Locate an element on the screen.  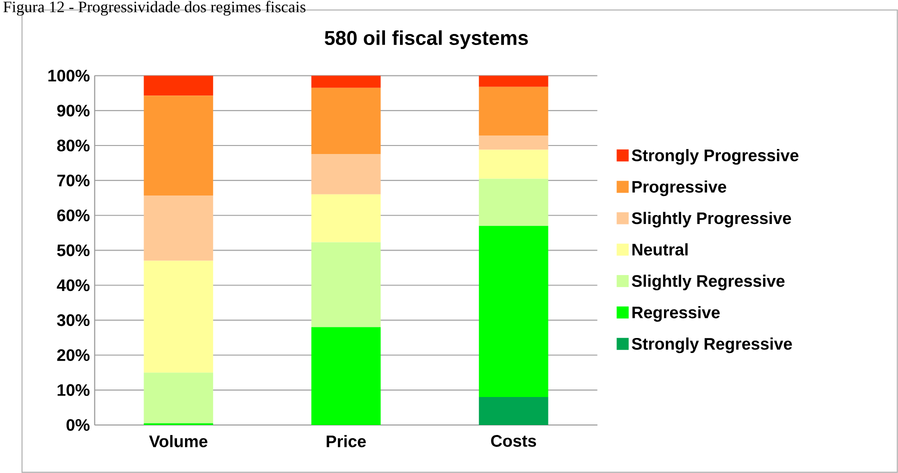
chart-title: 580 oil fiscal systems is located at coordinates (426, 39).